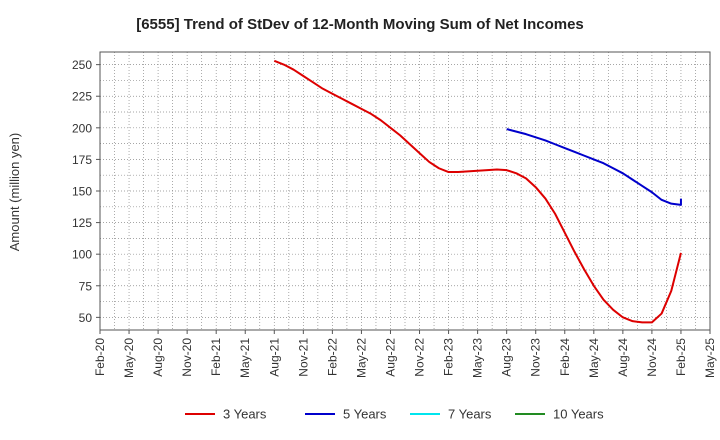  What do you see at coordinates (390, 357) in the screenshot?
I see `x-tick-label: Aug-22` at bounding box center [390, 357].